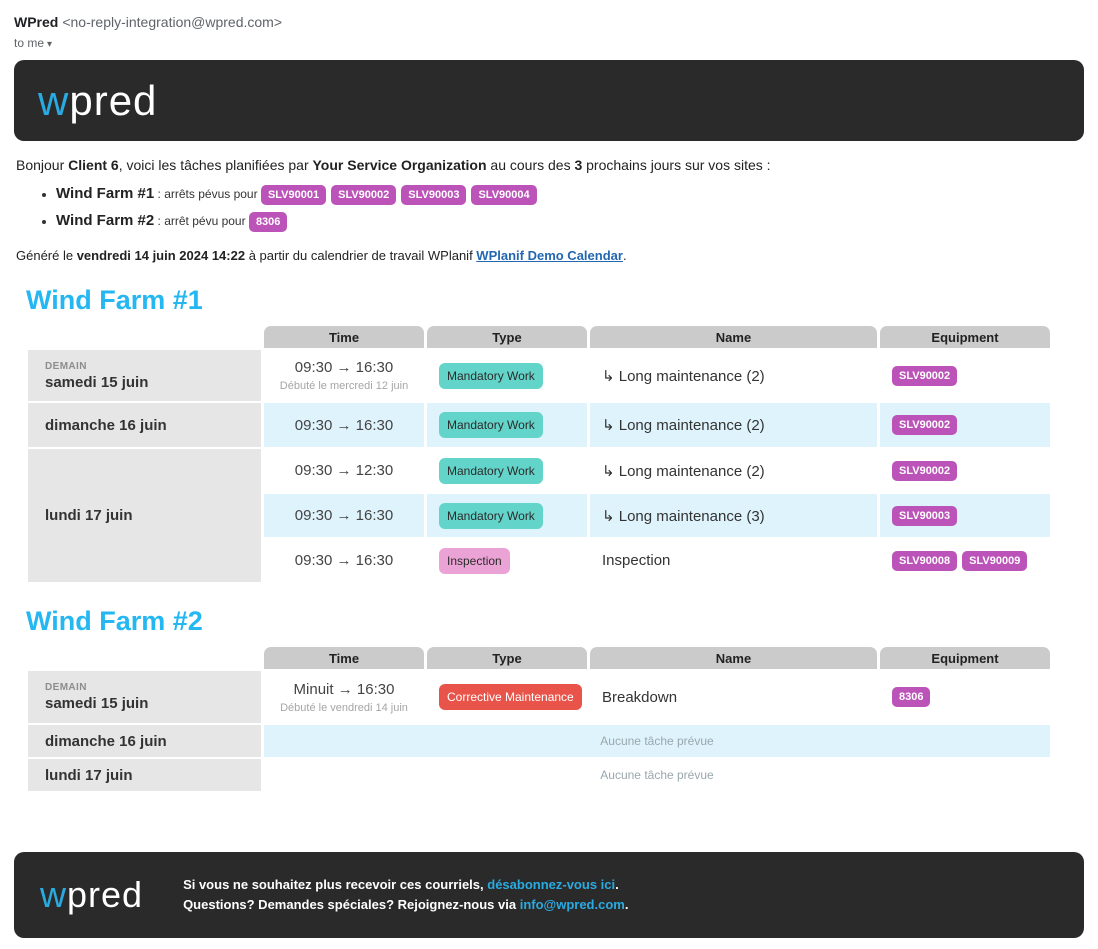 The height and width of the screenshot is (949, 1098). What do you see at coordinates (201, 221) in the screenshot?
I see `summary-text: : arrêt pévu pour` at bounding box center [201, 221].